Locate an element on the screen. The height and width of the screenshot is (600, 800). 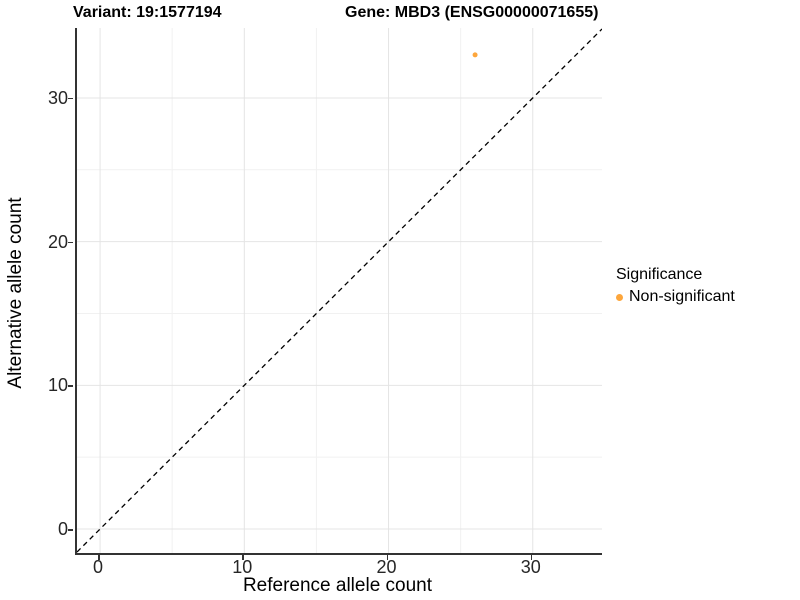
x-axis-title: Reference allele count is located at coordinates (337, 585).